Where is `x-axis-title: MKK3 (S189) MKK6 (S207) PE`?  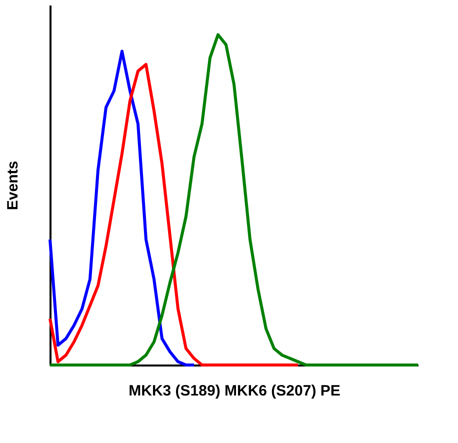
x-axis-title: MKK3 (S189) MKK6 (S207) PE is located at coordinates (234, 391).